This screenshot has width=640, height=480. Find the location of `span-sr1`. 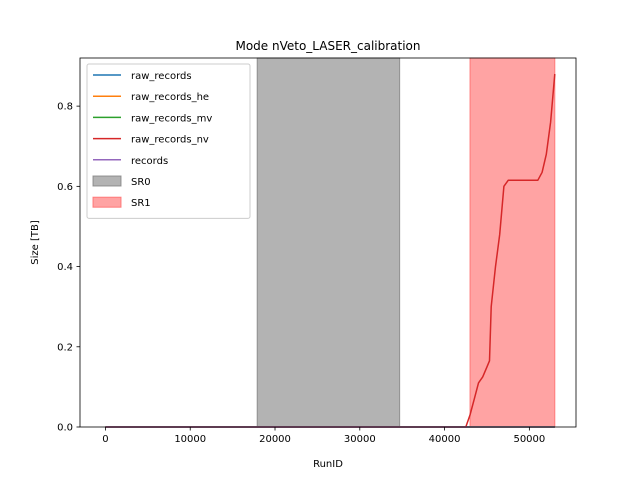

span-sr1 is located at coordinates (512, 242).